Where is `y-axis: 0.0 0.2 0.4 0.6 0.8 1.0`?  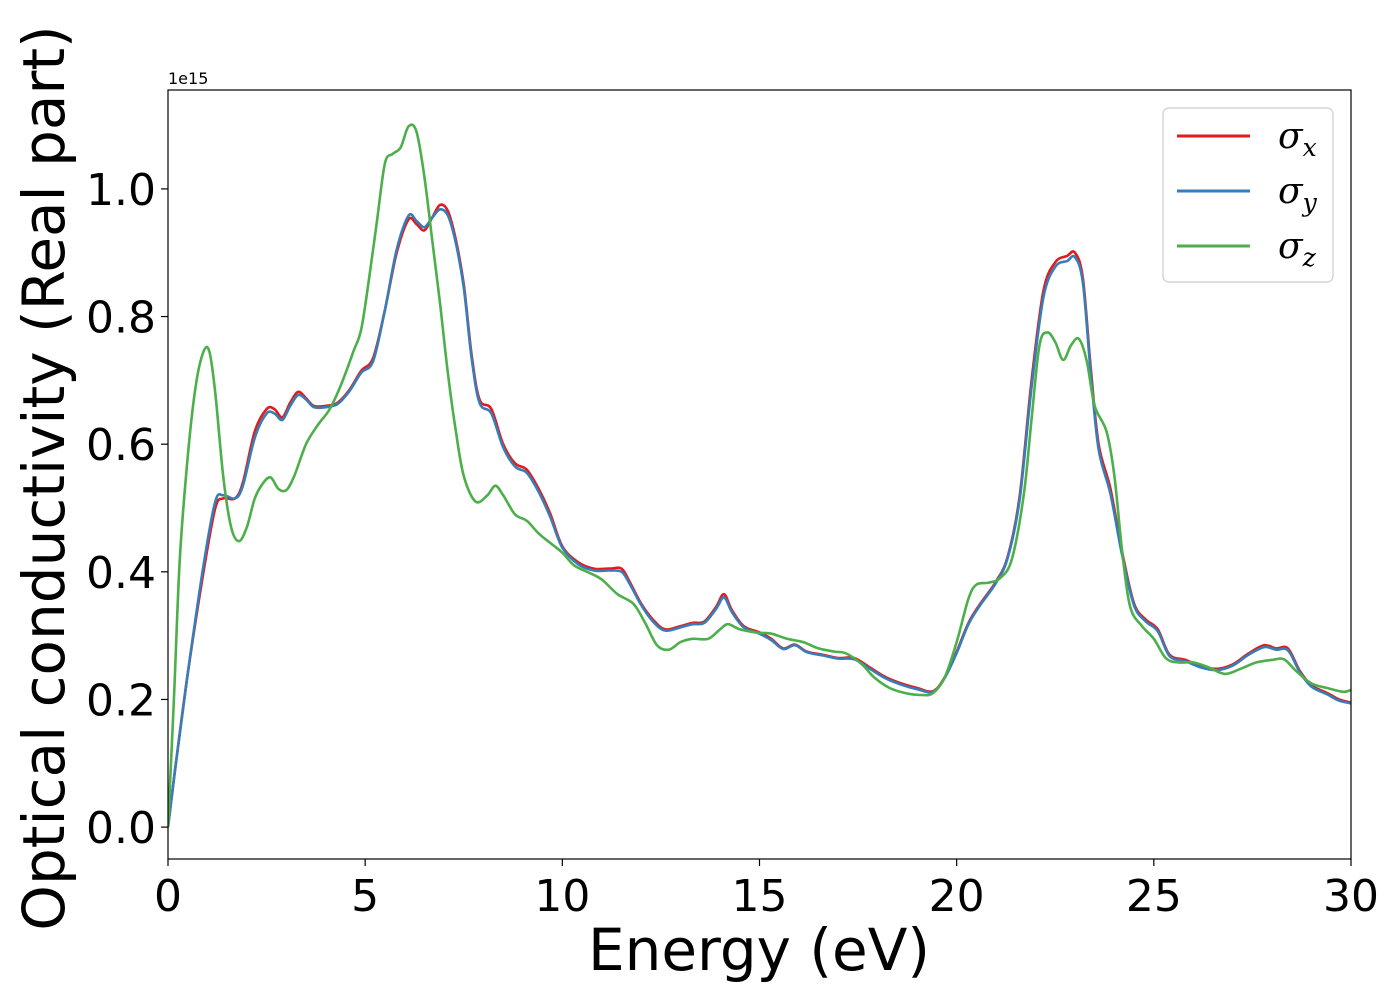 y-axis: 0.0 0.2 0.4 0.6 0.8 1.0 is located at coordinates (127, 509).